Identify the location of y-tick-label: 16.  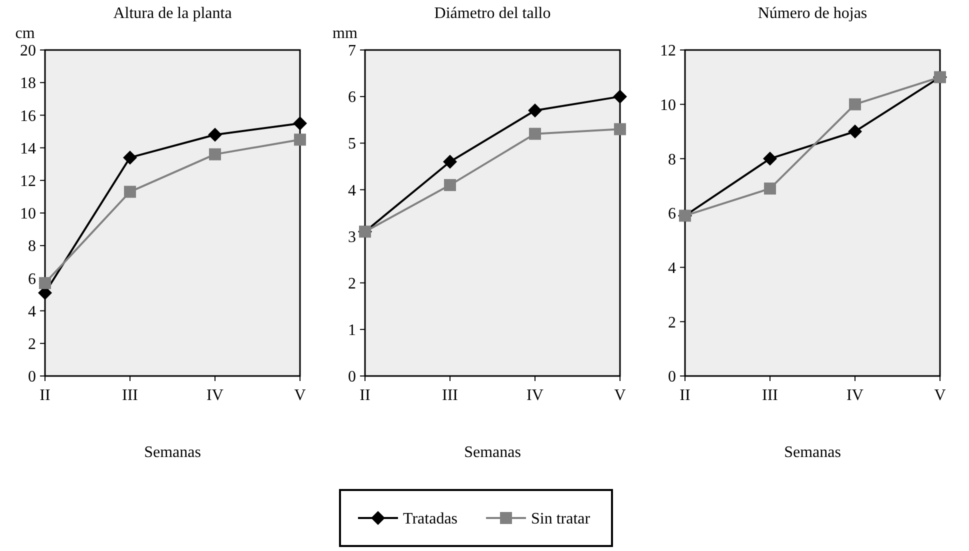
(28, 116).